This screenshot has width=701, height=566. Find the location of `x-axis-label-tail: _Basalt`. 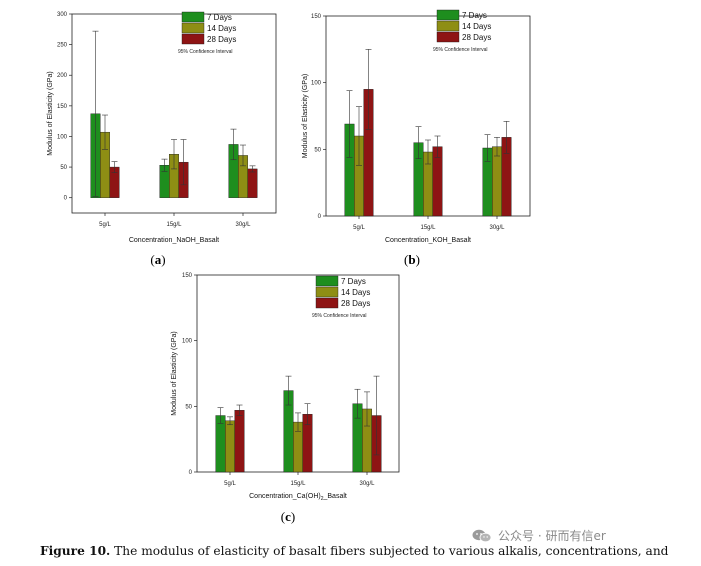

x-axis-label-tail: _Basalt is located at coordinates (335, 496).